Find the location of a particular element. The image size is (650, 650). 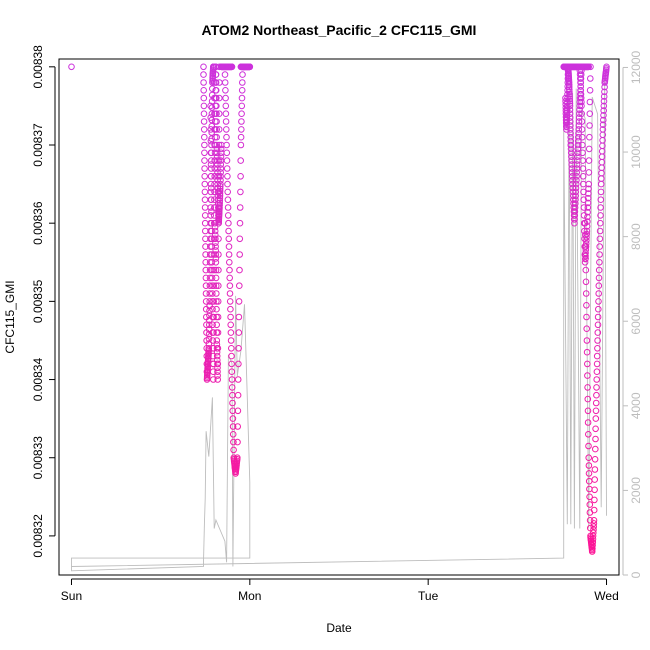

y-right-tick-label: 6000 is located at coordinates (636, 321).